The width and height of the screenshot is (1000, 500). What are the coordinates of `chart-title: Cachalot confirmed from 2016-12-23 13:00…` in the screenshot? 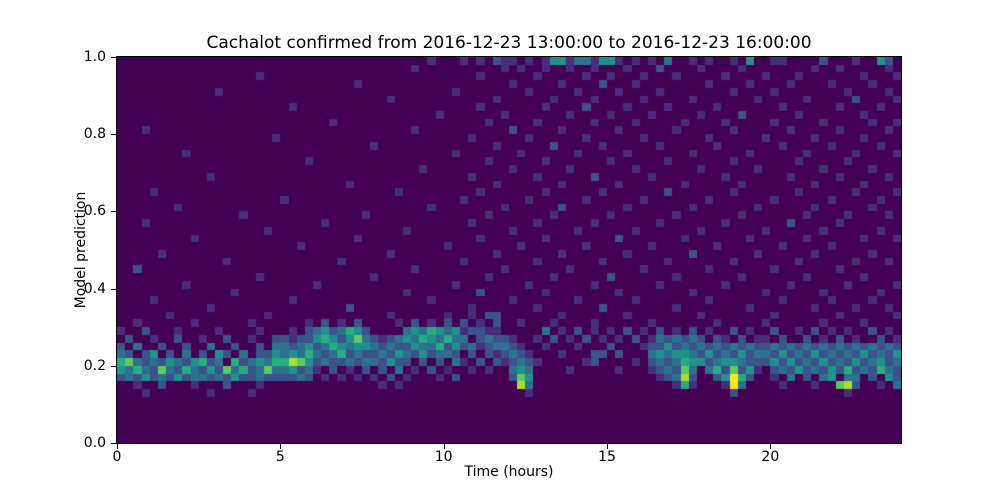 It's located at (509, 43).